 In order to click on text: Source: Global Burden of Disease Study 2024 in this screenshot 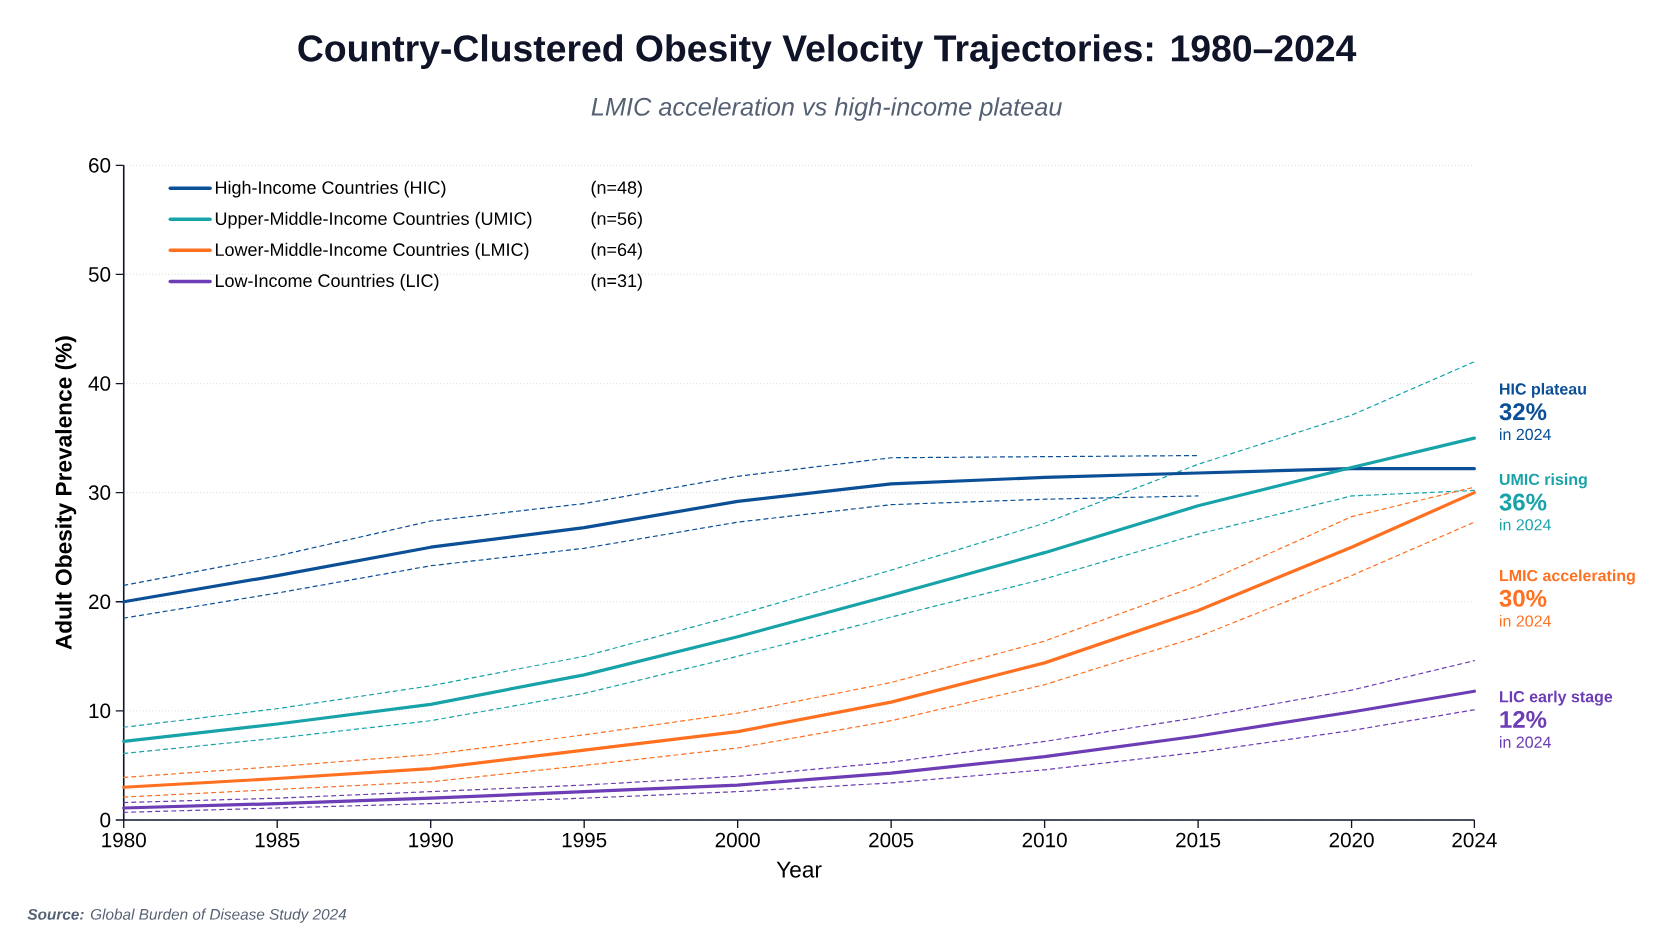, I will do `click(187, 915)`.